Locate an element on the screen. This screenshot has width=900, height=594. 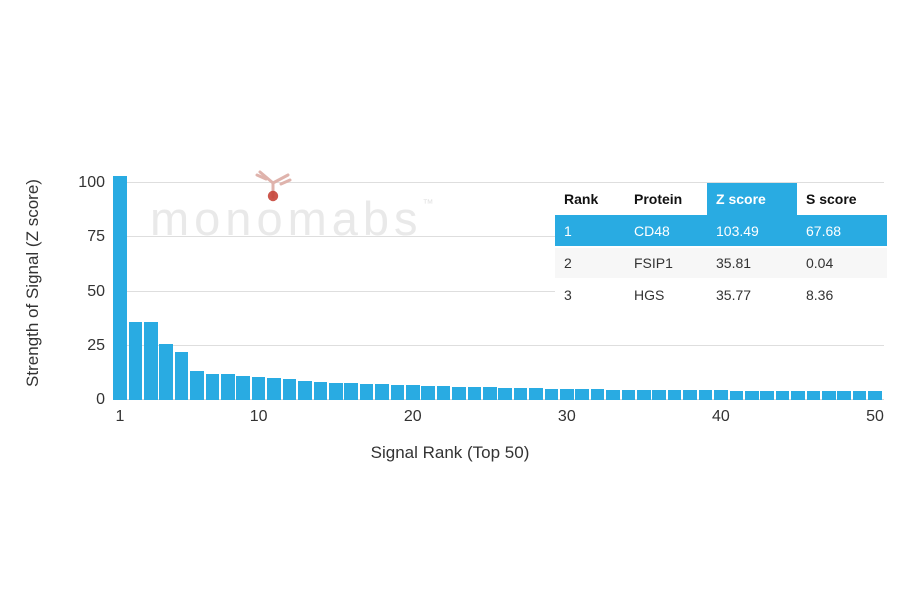
cell-protein: CD48 is located at coordinates (666, 231).